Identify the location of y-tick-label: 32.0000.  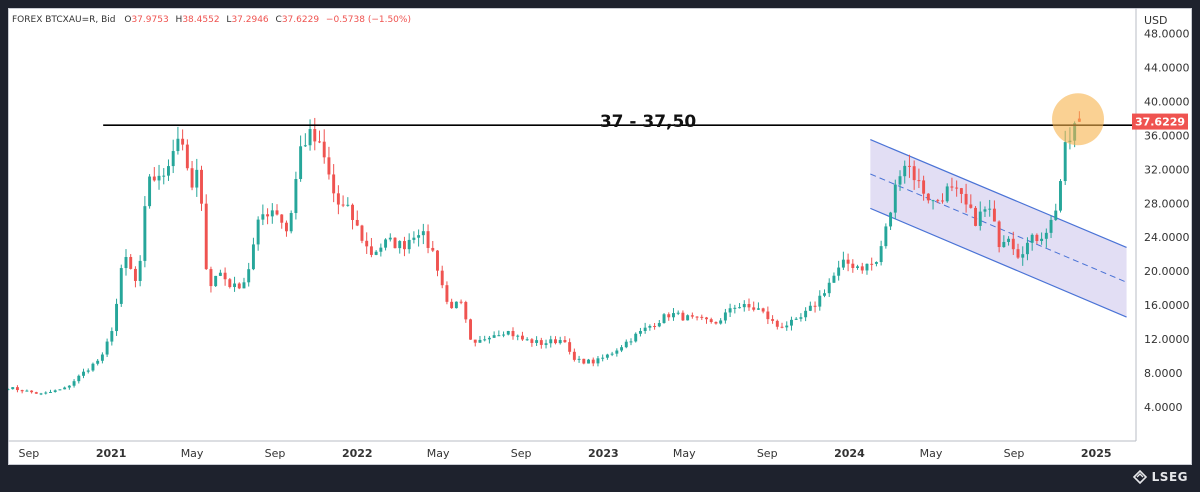
(1167, 169).